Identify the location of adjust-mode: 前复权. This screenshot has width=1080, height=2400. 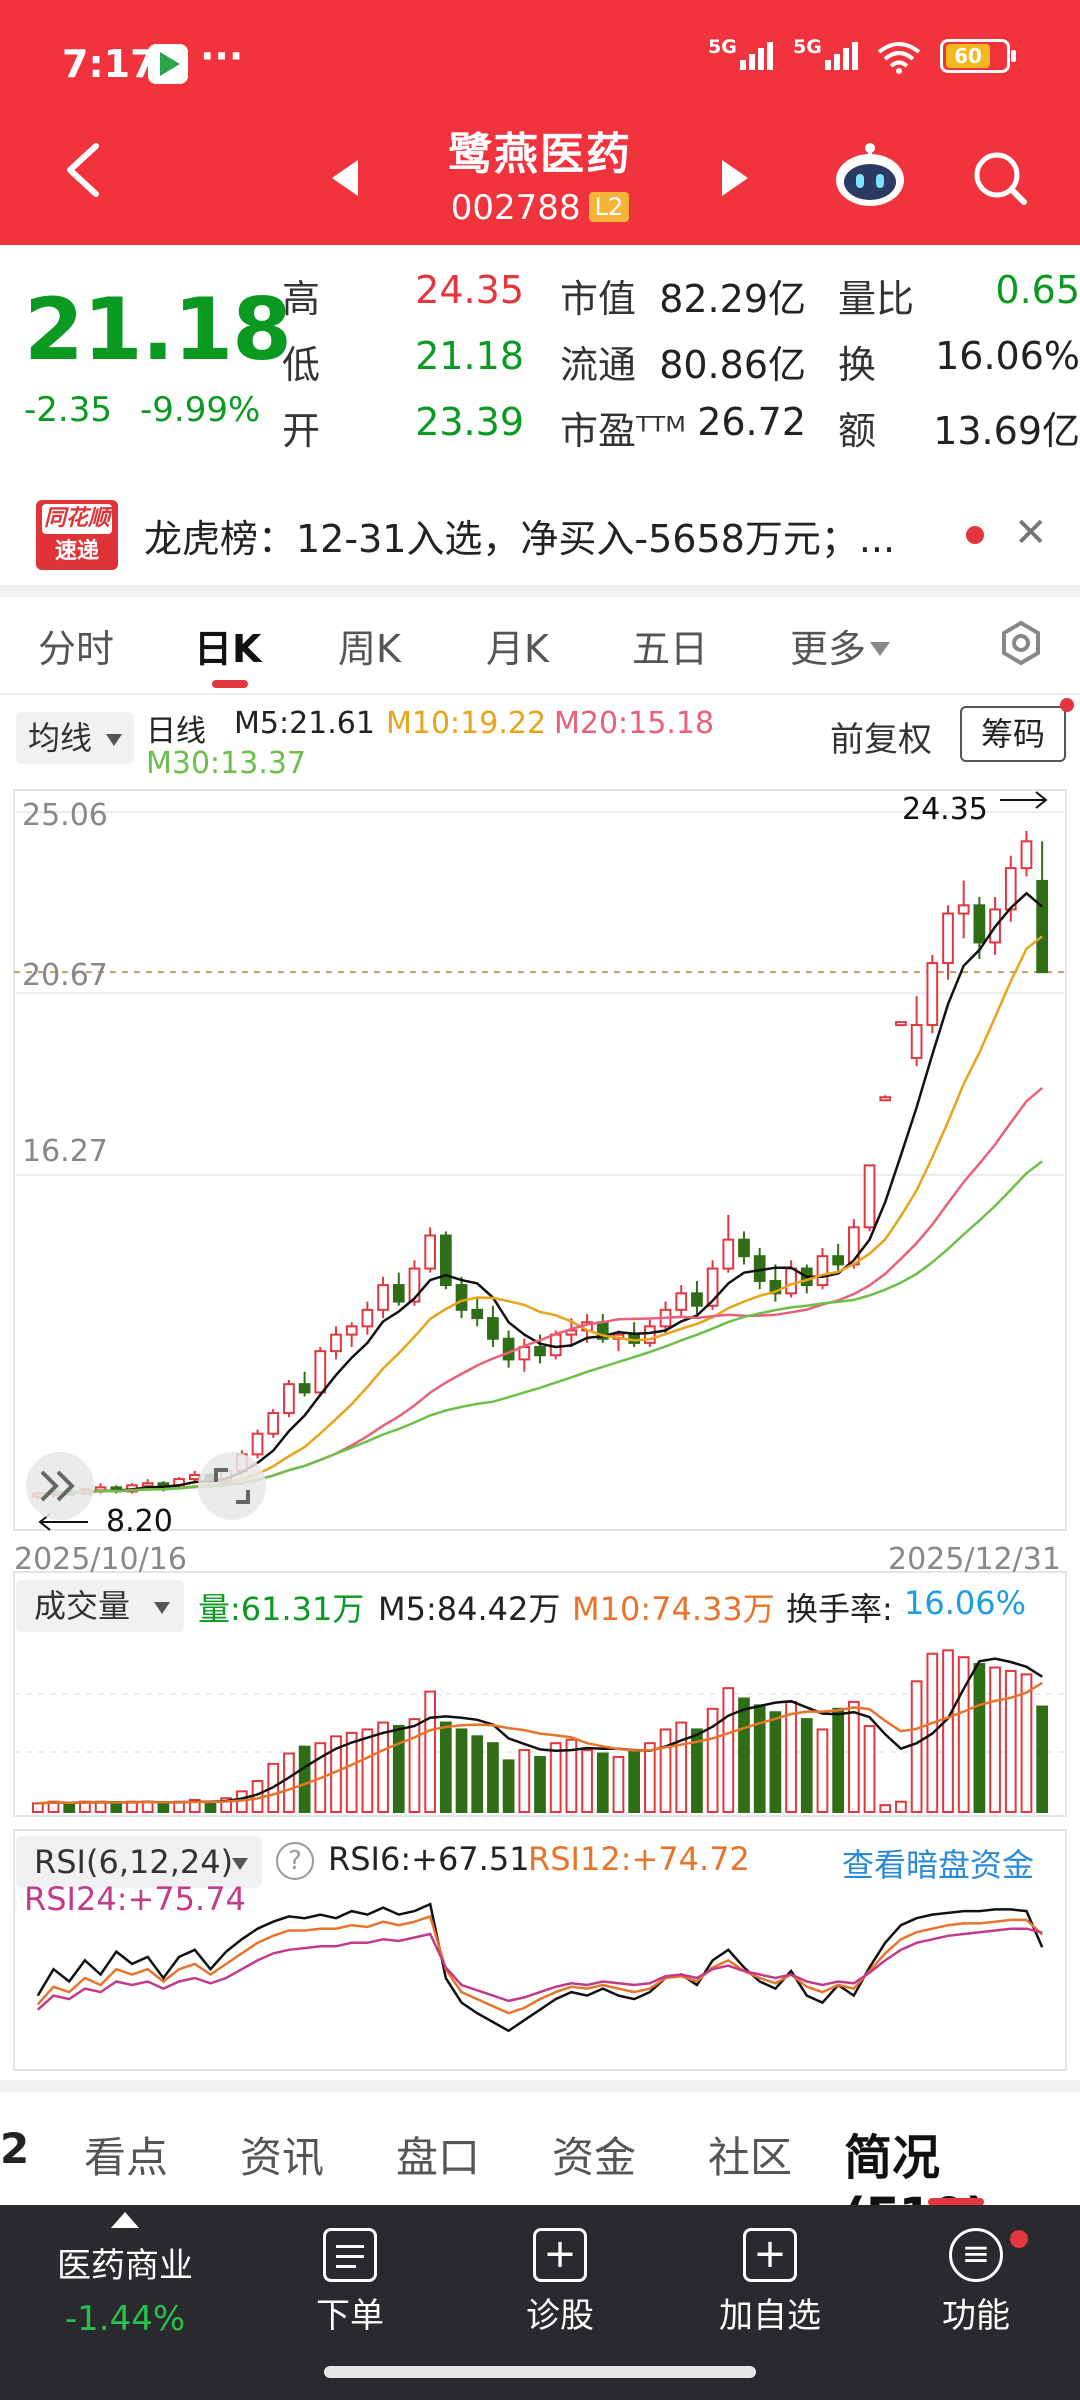
(881, 740).